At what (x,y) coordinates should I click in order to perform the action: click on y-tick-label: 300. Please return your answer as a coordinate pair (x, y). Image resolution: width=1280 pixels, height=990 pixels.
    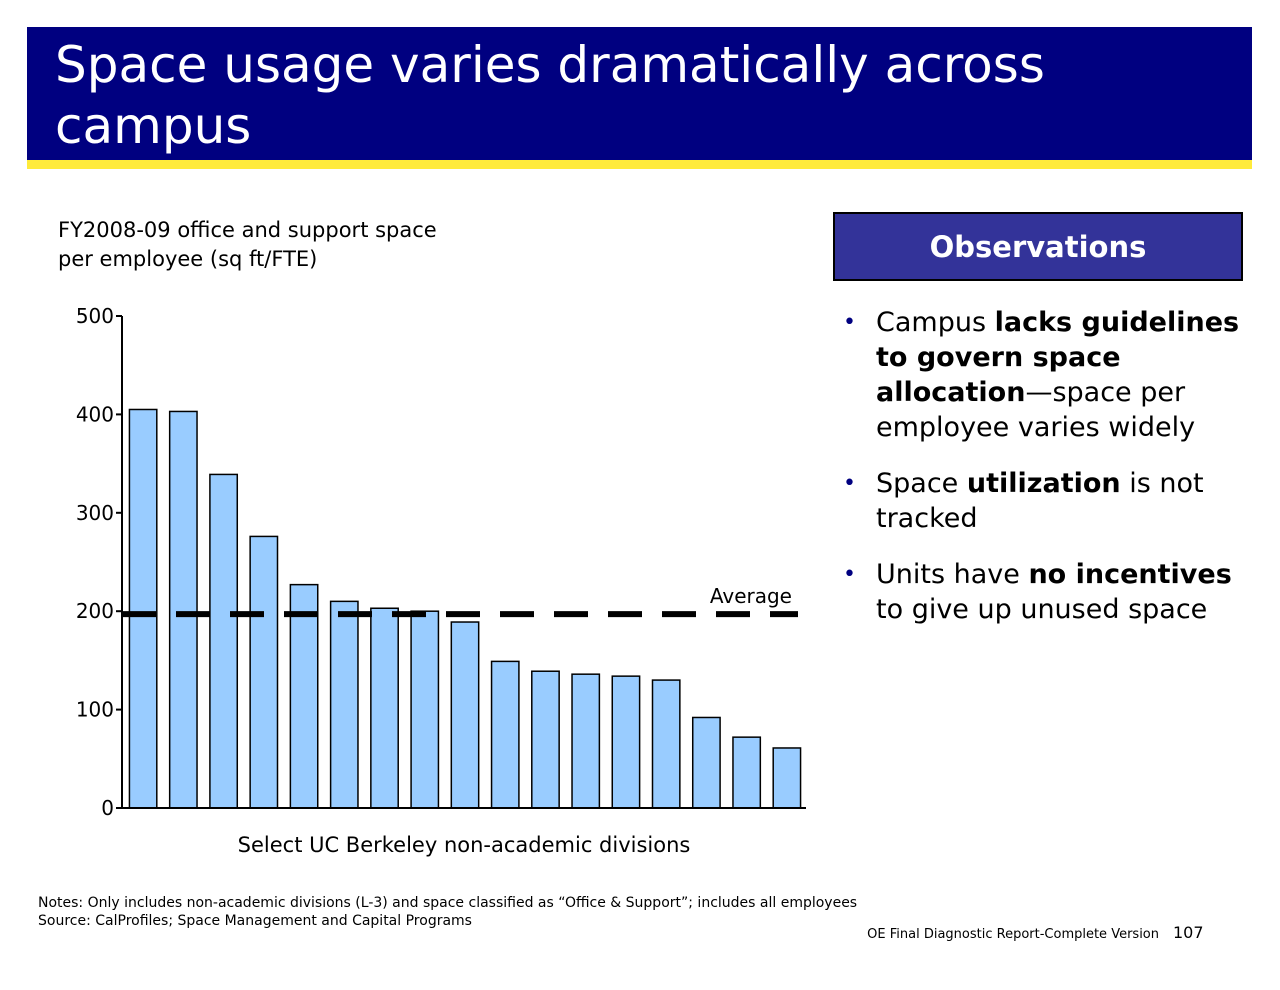
    Looking at the image, I should click on (95, 513).